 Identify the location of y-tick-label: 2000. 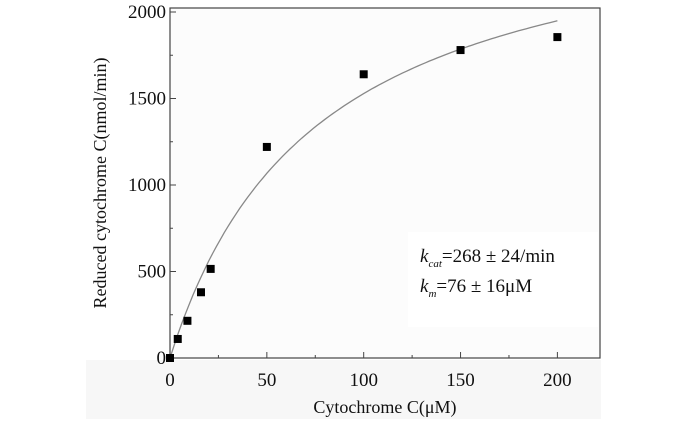
(147, 12).